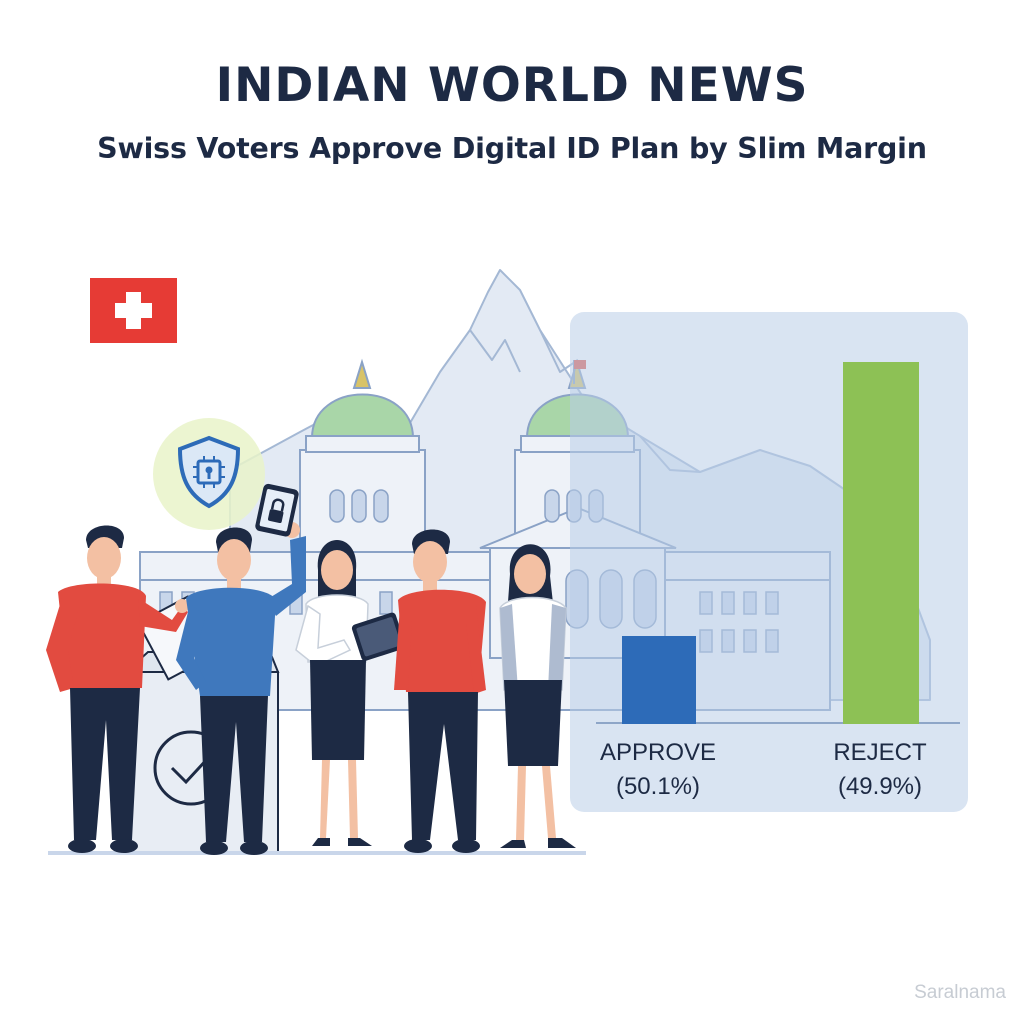 This screenshot has height=1024, width=1024. I want to click on label-approve-name: APPROVE, so click(658, 752).